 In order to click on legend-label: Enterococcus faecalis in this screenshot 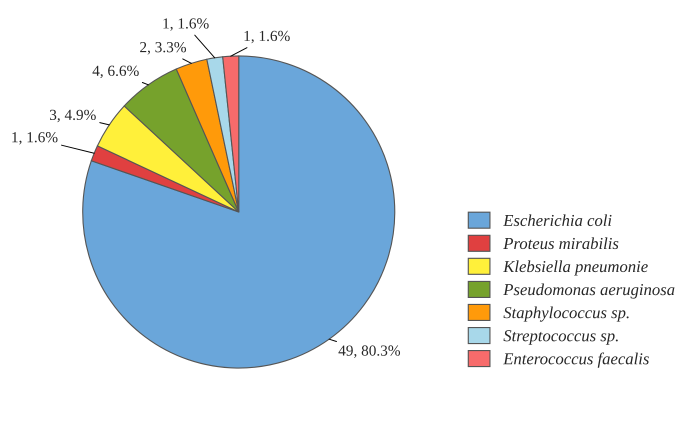, I will do `click(576, 360)`.